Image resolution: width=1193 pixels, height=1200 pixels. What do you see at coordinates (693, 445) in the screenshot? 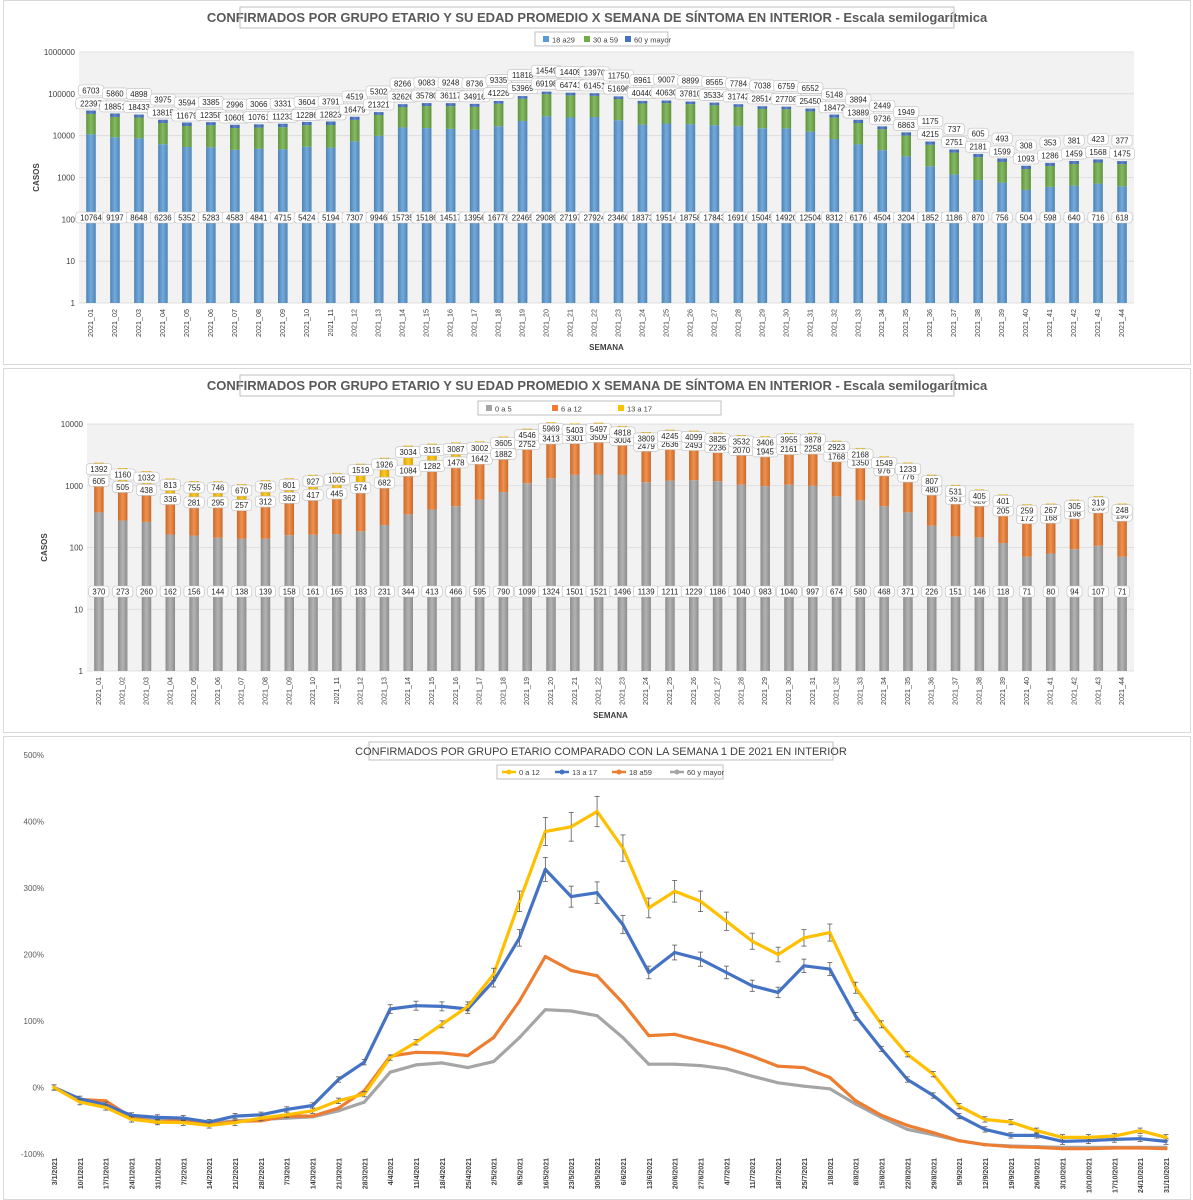
I see `data-label: 2493` at bounding box center [693, 445].